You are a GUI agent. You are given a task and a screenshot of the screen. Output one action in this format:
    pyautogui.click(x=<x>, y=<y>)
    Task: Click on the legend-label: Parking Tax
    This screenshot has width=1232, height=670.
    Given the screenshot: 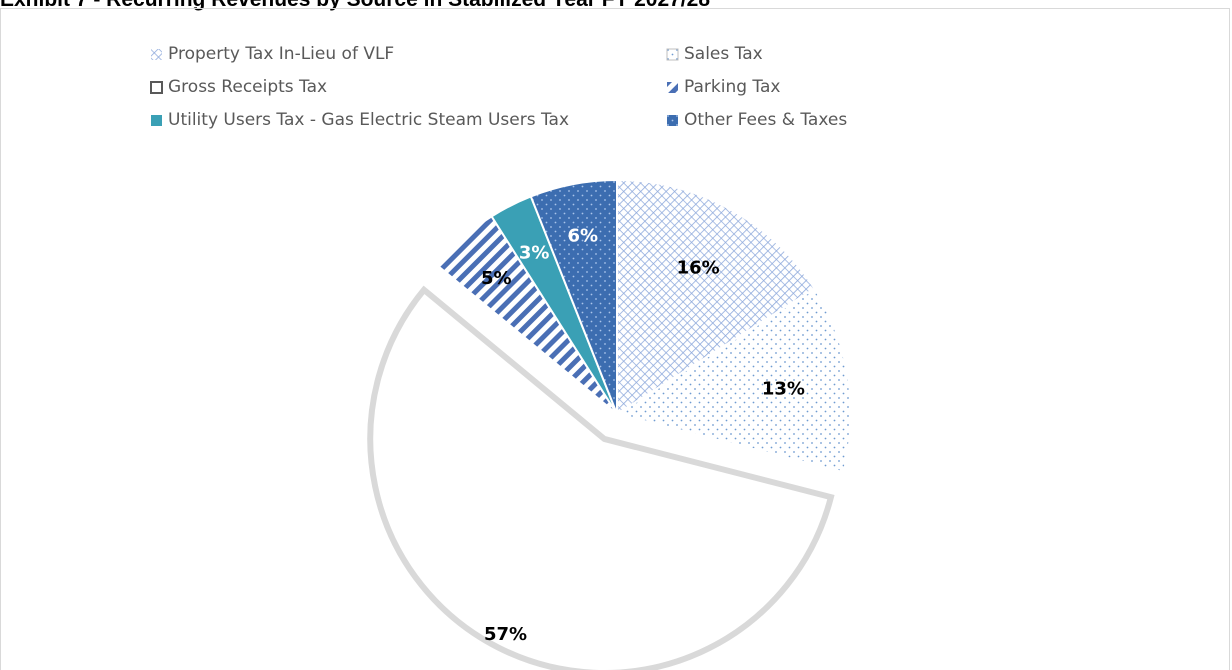 What is the action you would take?
    pyautogui.click(x=732, y=87)
    